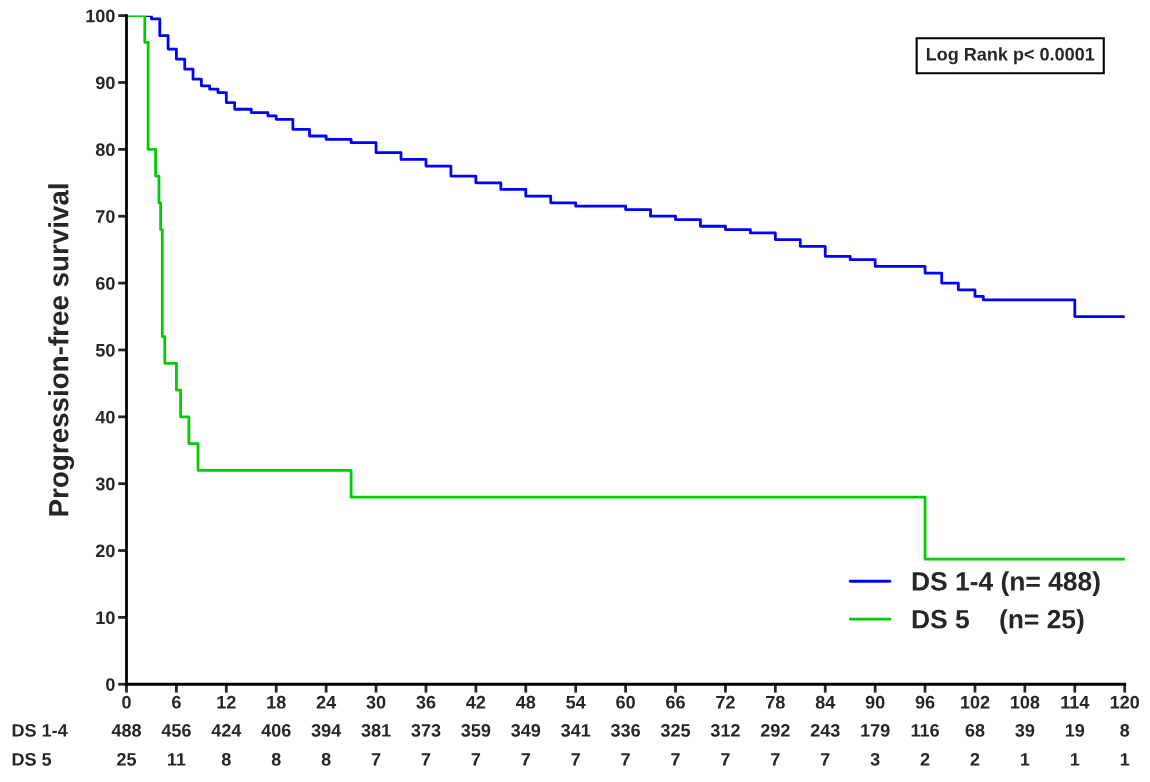  Describe the element at coordinates (925, 702) in the screenshot. I see `x-tick-label: 96` at that location.